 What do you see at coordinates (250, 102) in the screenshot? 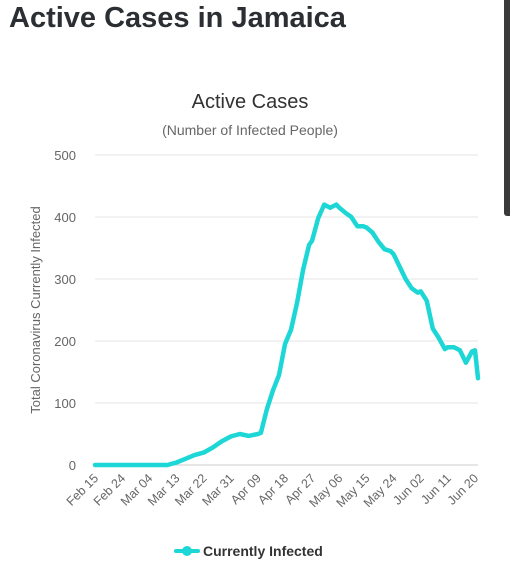
I see `chart-title: Active Cases` at bounding box center [250, 102].